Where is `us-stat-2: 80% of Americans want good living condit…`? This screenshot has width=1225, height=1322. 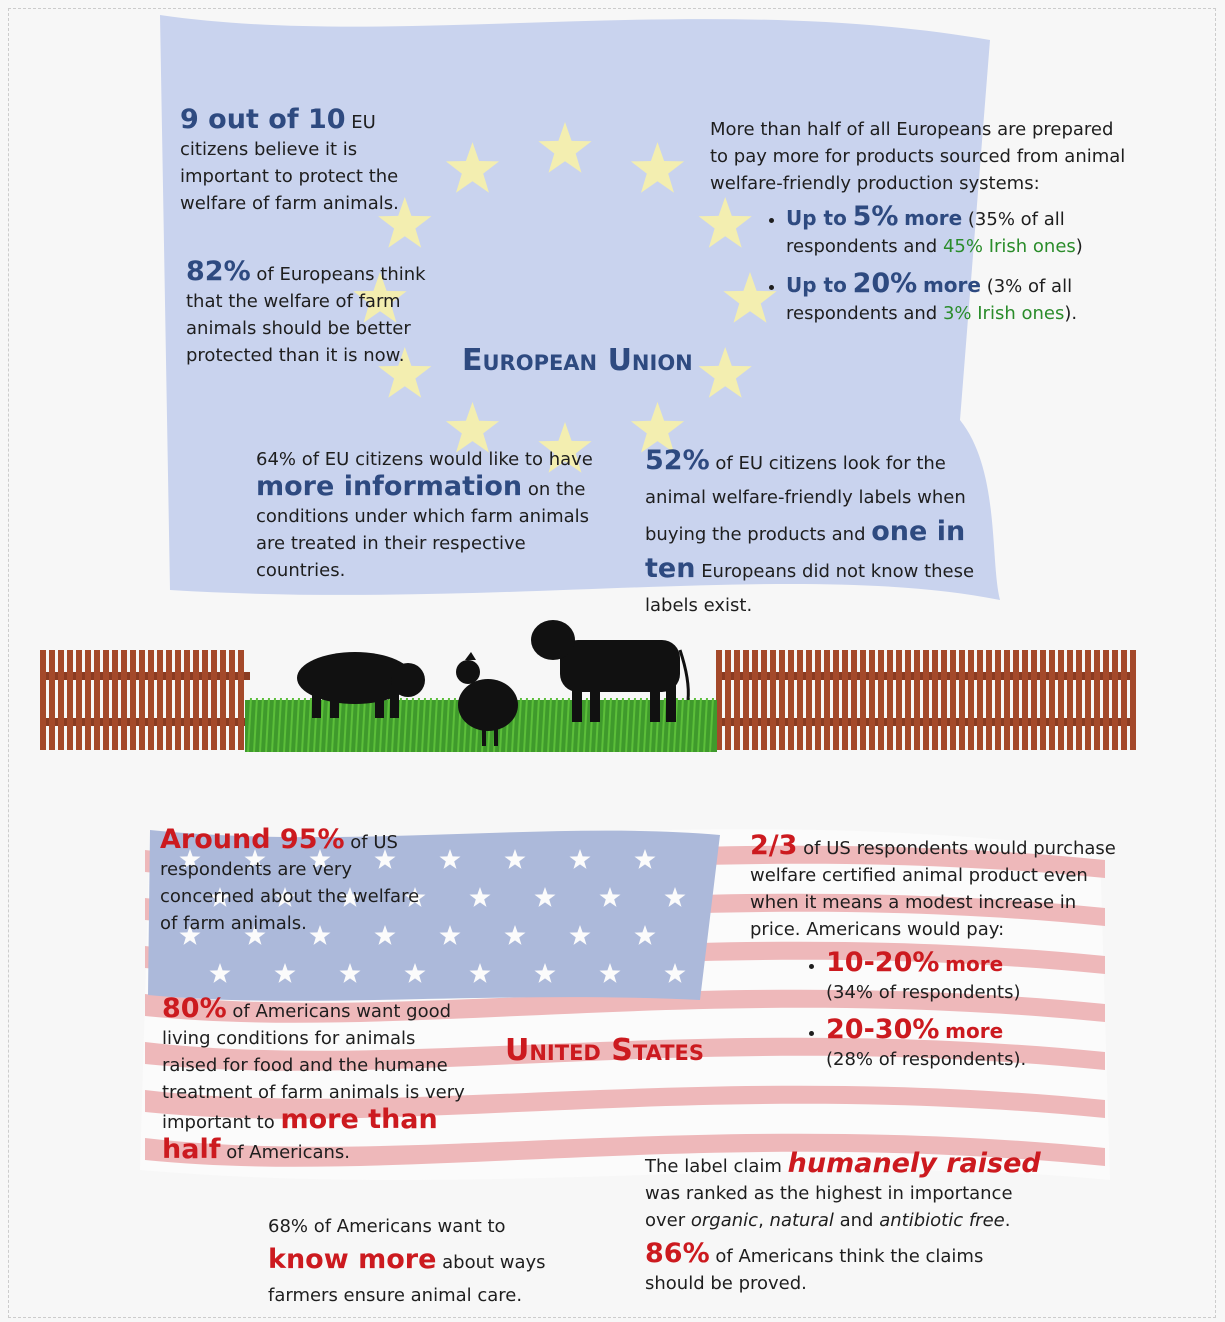
us-stat-2: 80% of Americans want good living condit… is located at coordinates (317, 1080).